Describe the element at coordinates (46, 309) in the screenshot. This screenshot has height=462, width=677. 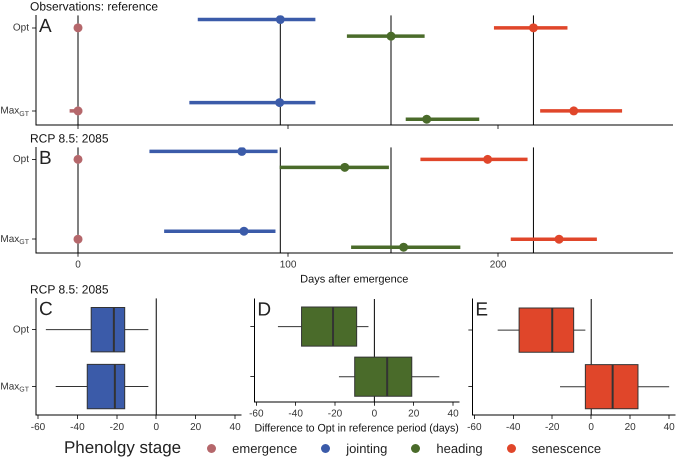
I see `annotation: C` at that location.